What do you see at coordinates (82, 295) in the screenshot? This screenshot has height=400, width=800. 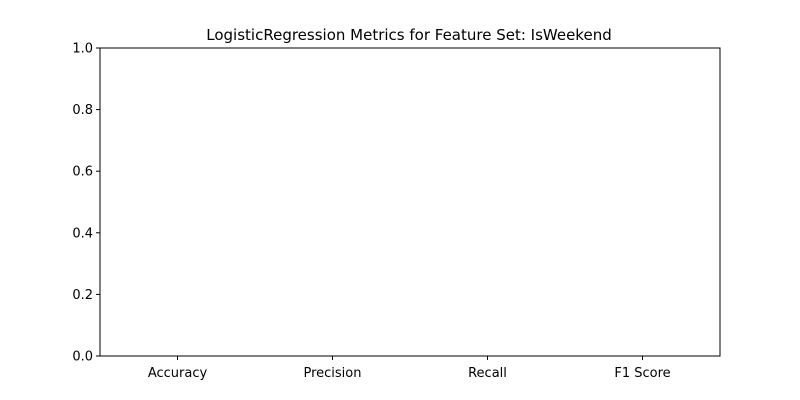 I see `y-tick-label: 0.2` at bounding box center [82, 295].